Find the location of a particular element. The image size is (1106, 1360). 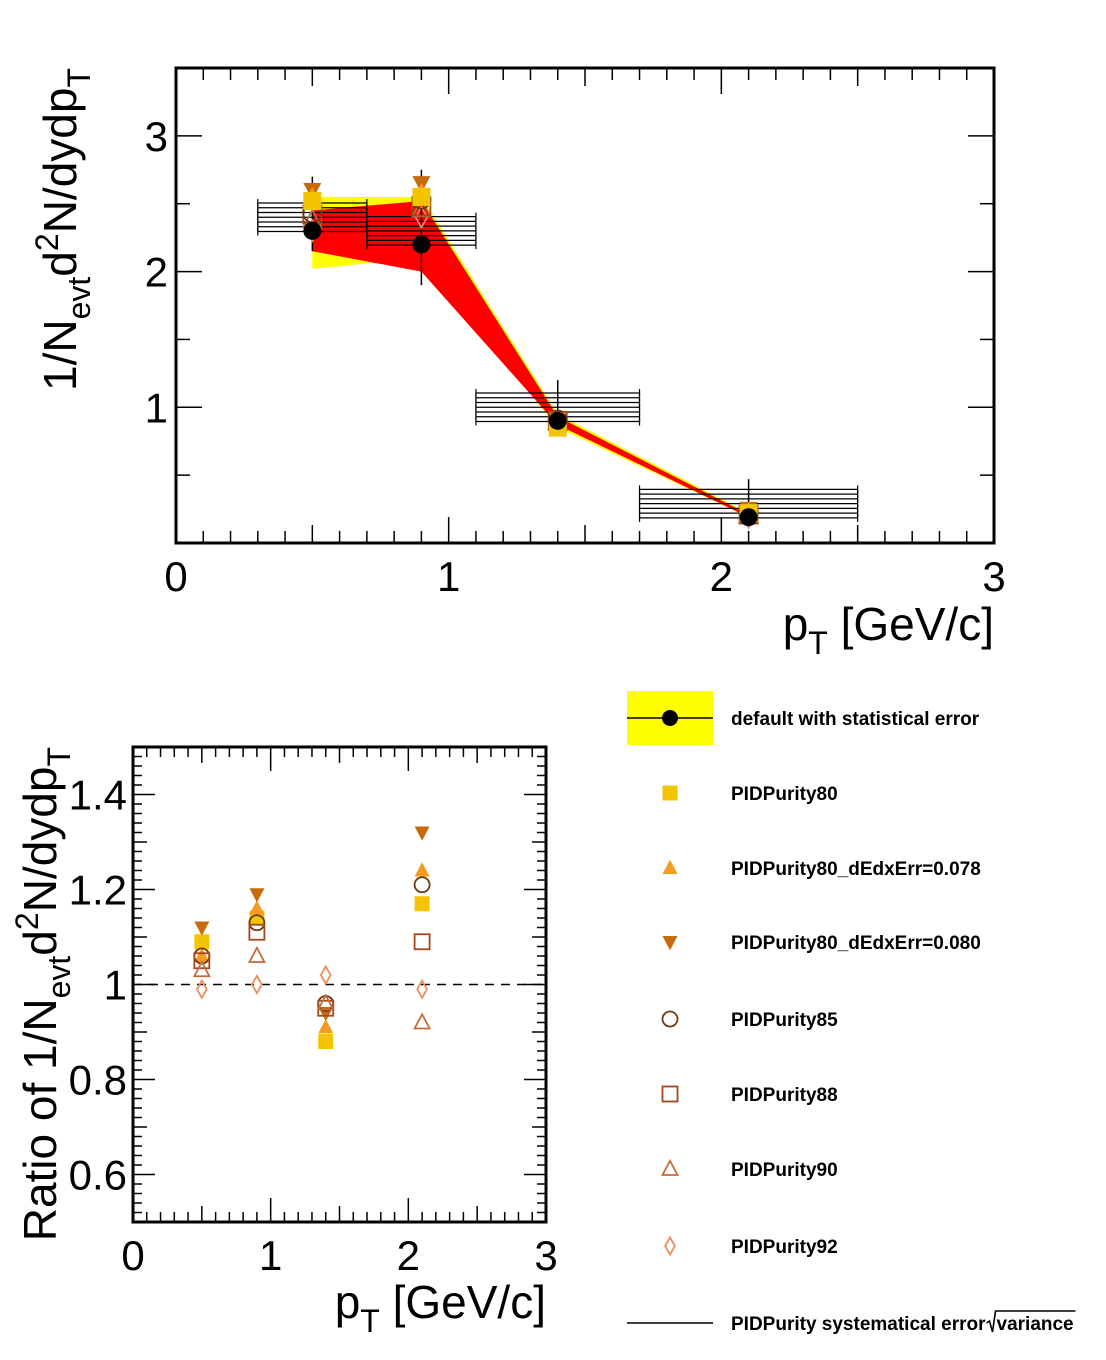

legend-label: PIDPurity80_dEdxErr=0.078 is located at coordinates (856, 869).